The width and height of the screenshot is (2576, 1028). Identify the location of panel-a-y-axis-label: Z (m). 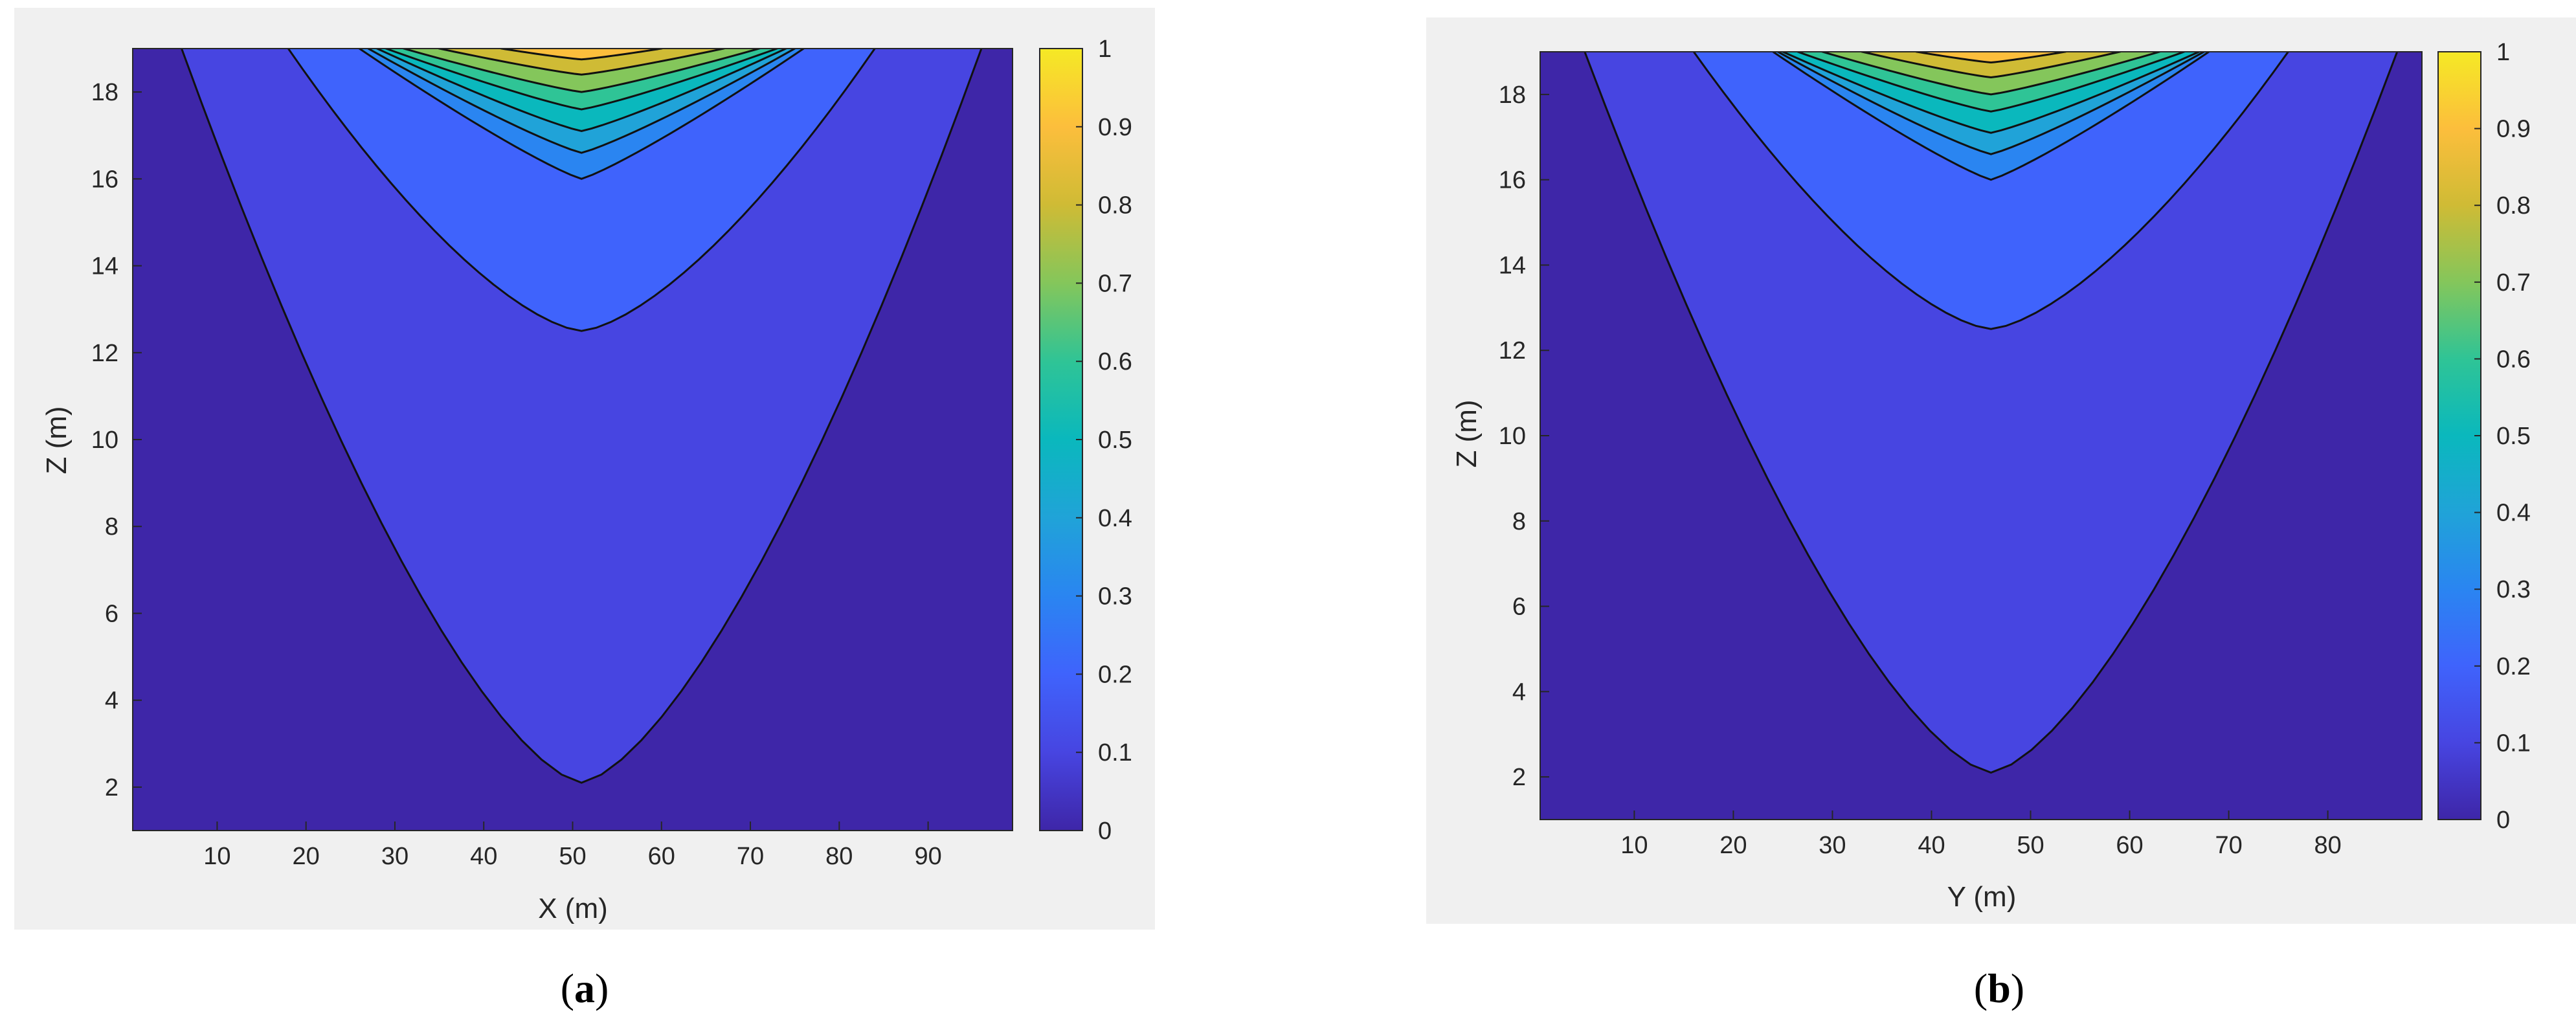
(57, 440).